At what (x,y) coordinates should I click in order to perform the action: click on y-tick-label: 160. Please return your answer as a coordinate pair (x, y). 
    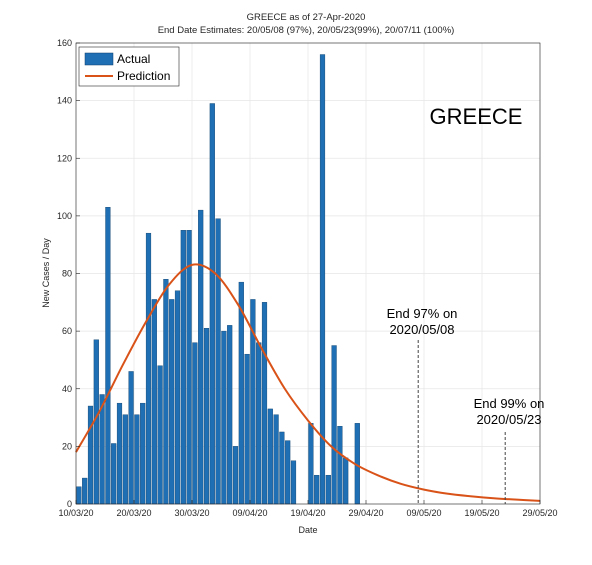
    Looking at the image, I should click on (64, 43).